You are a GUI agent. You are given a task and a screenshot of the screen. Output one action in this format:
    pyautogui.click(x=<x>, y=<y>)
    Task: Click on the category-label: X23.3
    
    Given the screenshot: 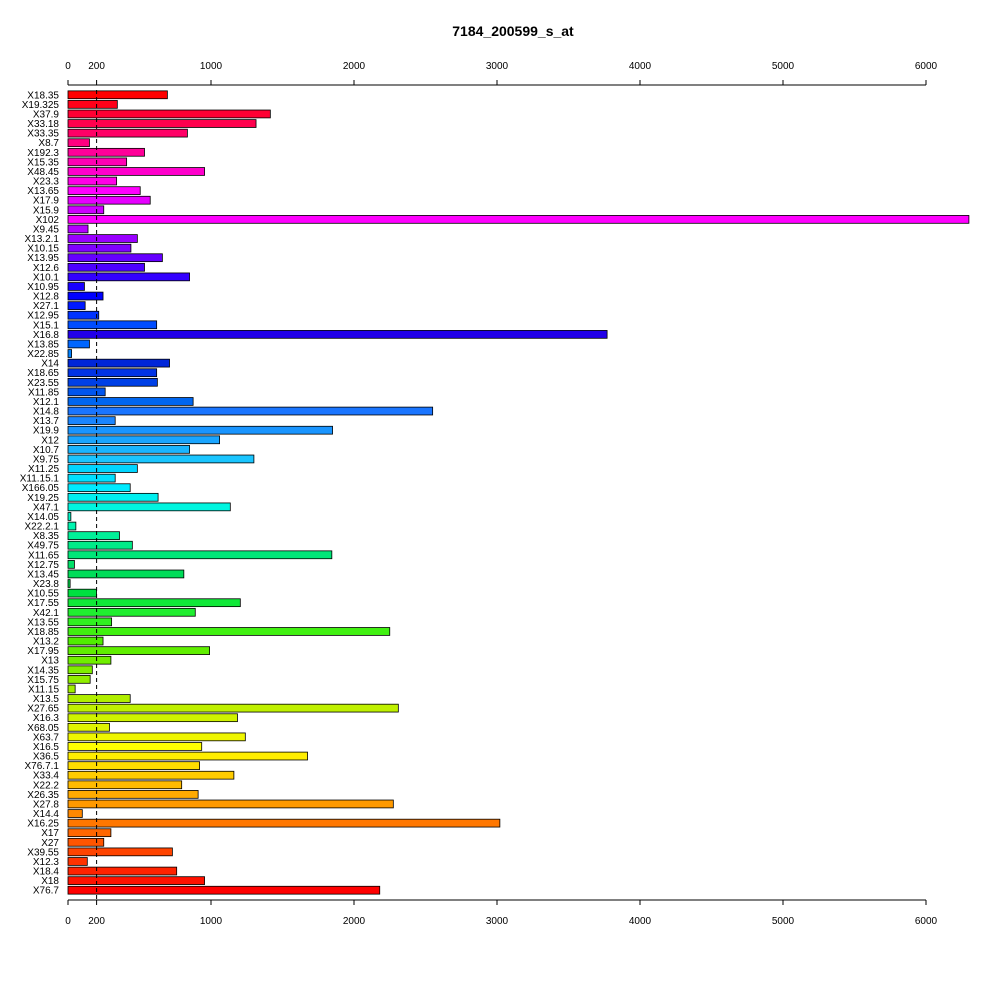 What is the action you would take?
    pyautogui.click(x=46, y=182)
    